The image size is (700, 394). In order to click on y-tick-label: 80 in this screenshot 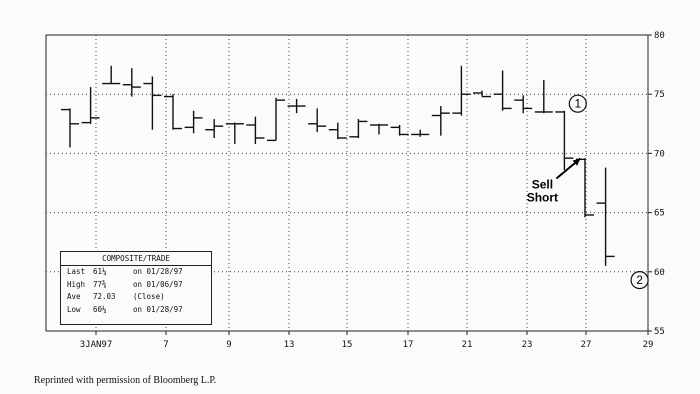, I will do `click(659, 36)`.